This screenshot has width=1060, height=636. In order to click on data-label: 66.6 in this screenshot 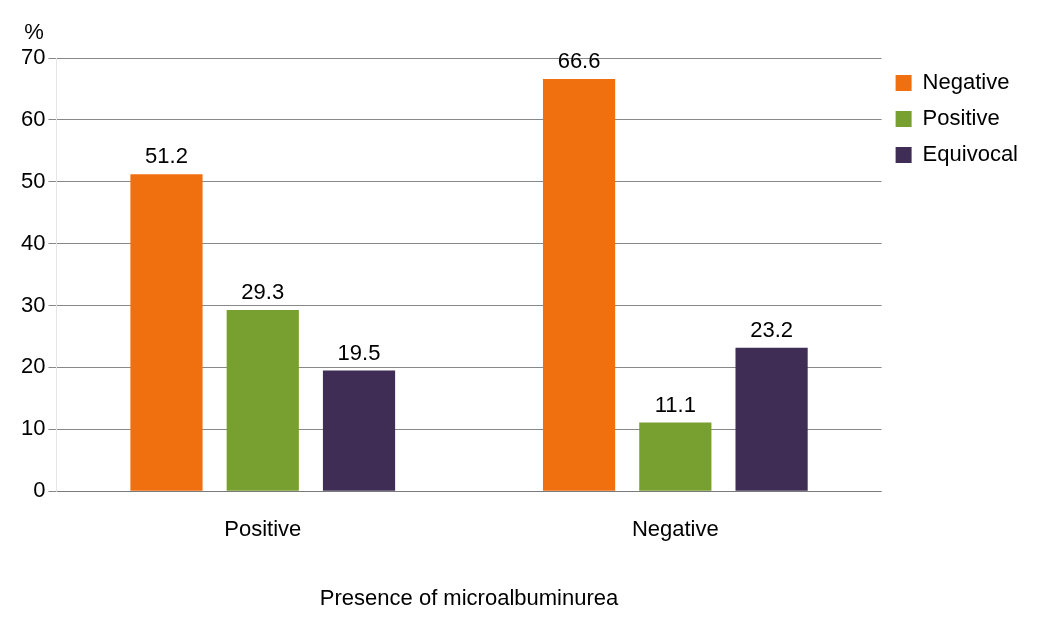, I will do `click(579, 61)`.